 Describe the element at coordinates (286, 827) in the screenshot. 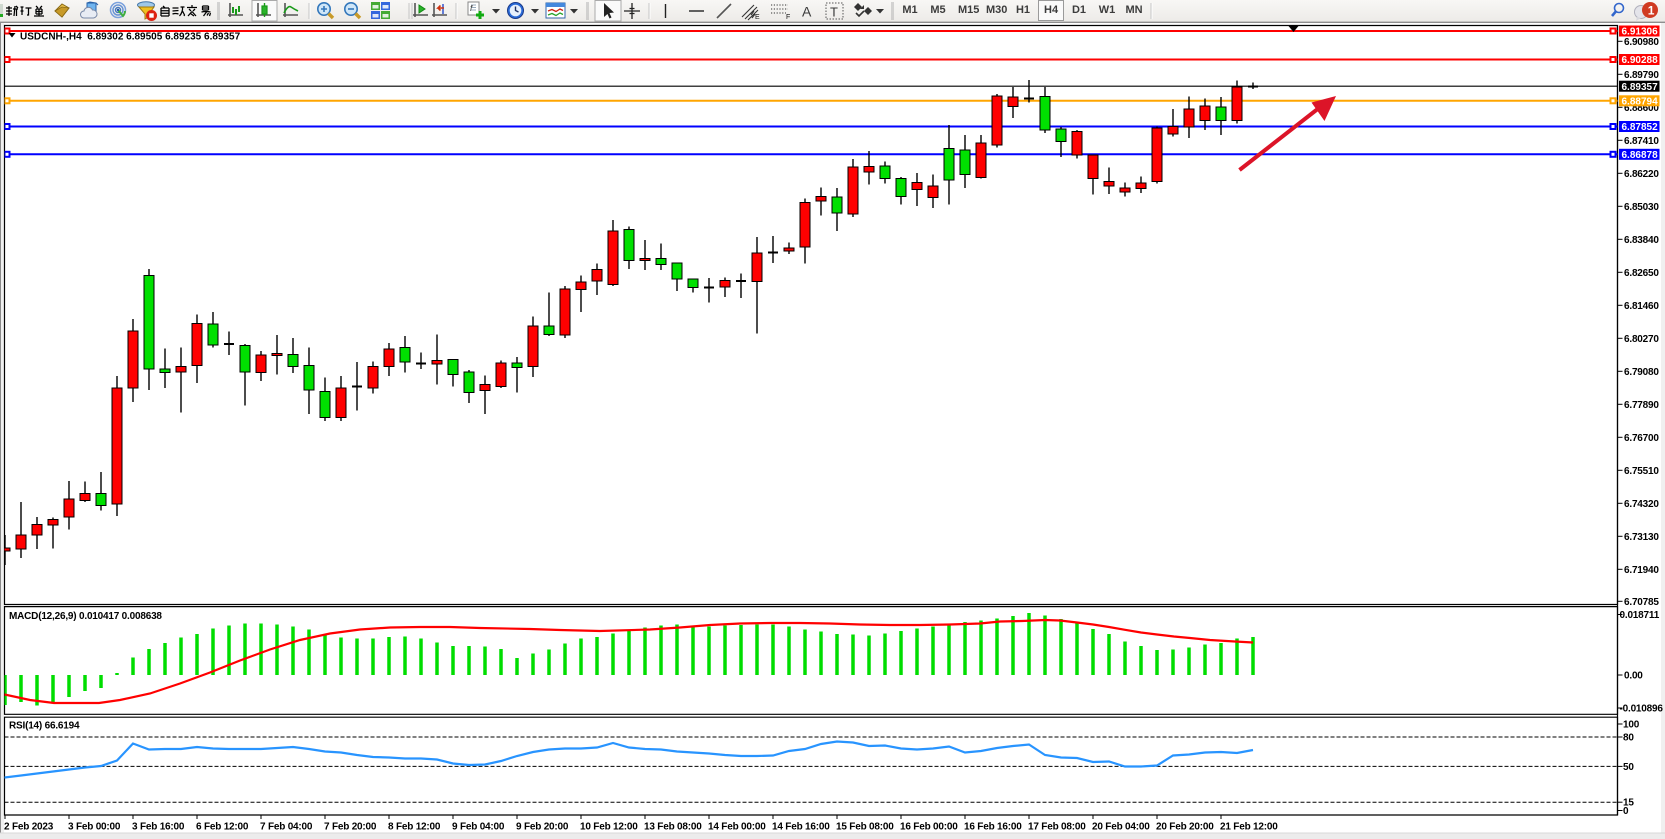

I see `svg-text: 7 Feb 04:00` at that location.